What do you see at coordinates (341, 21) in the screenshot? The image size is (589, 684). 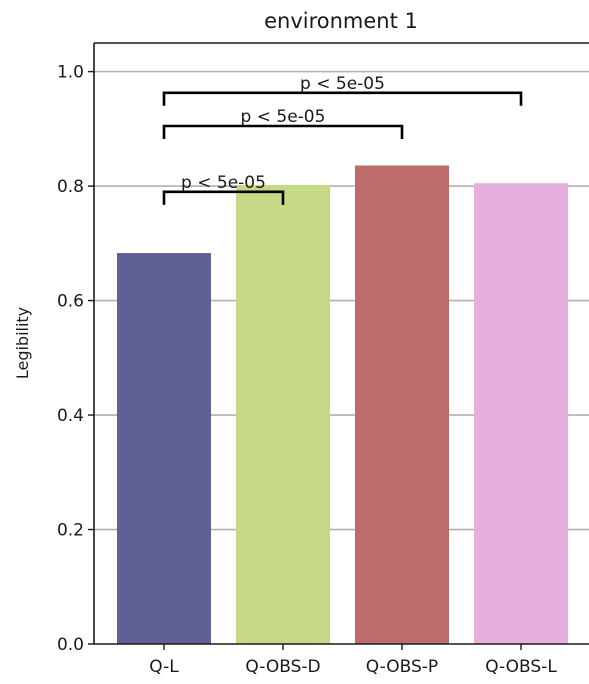 I see `chart-title: environment 1` at bounding box center [341, 21].